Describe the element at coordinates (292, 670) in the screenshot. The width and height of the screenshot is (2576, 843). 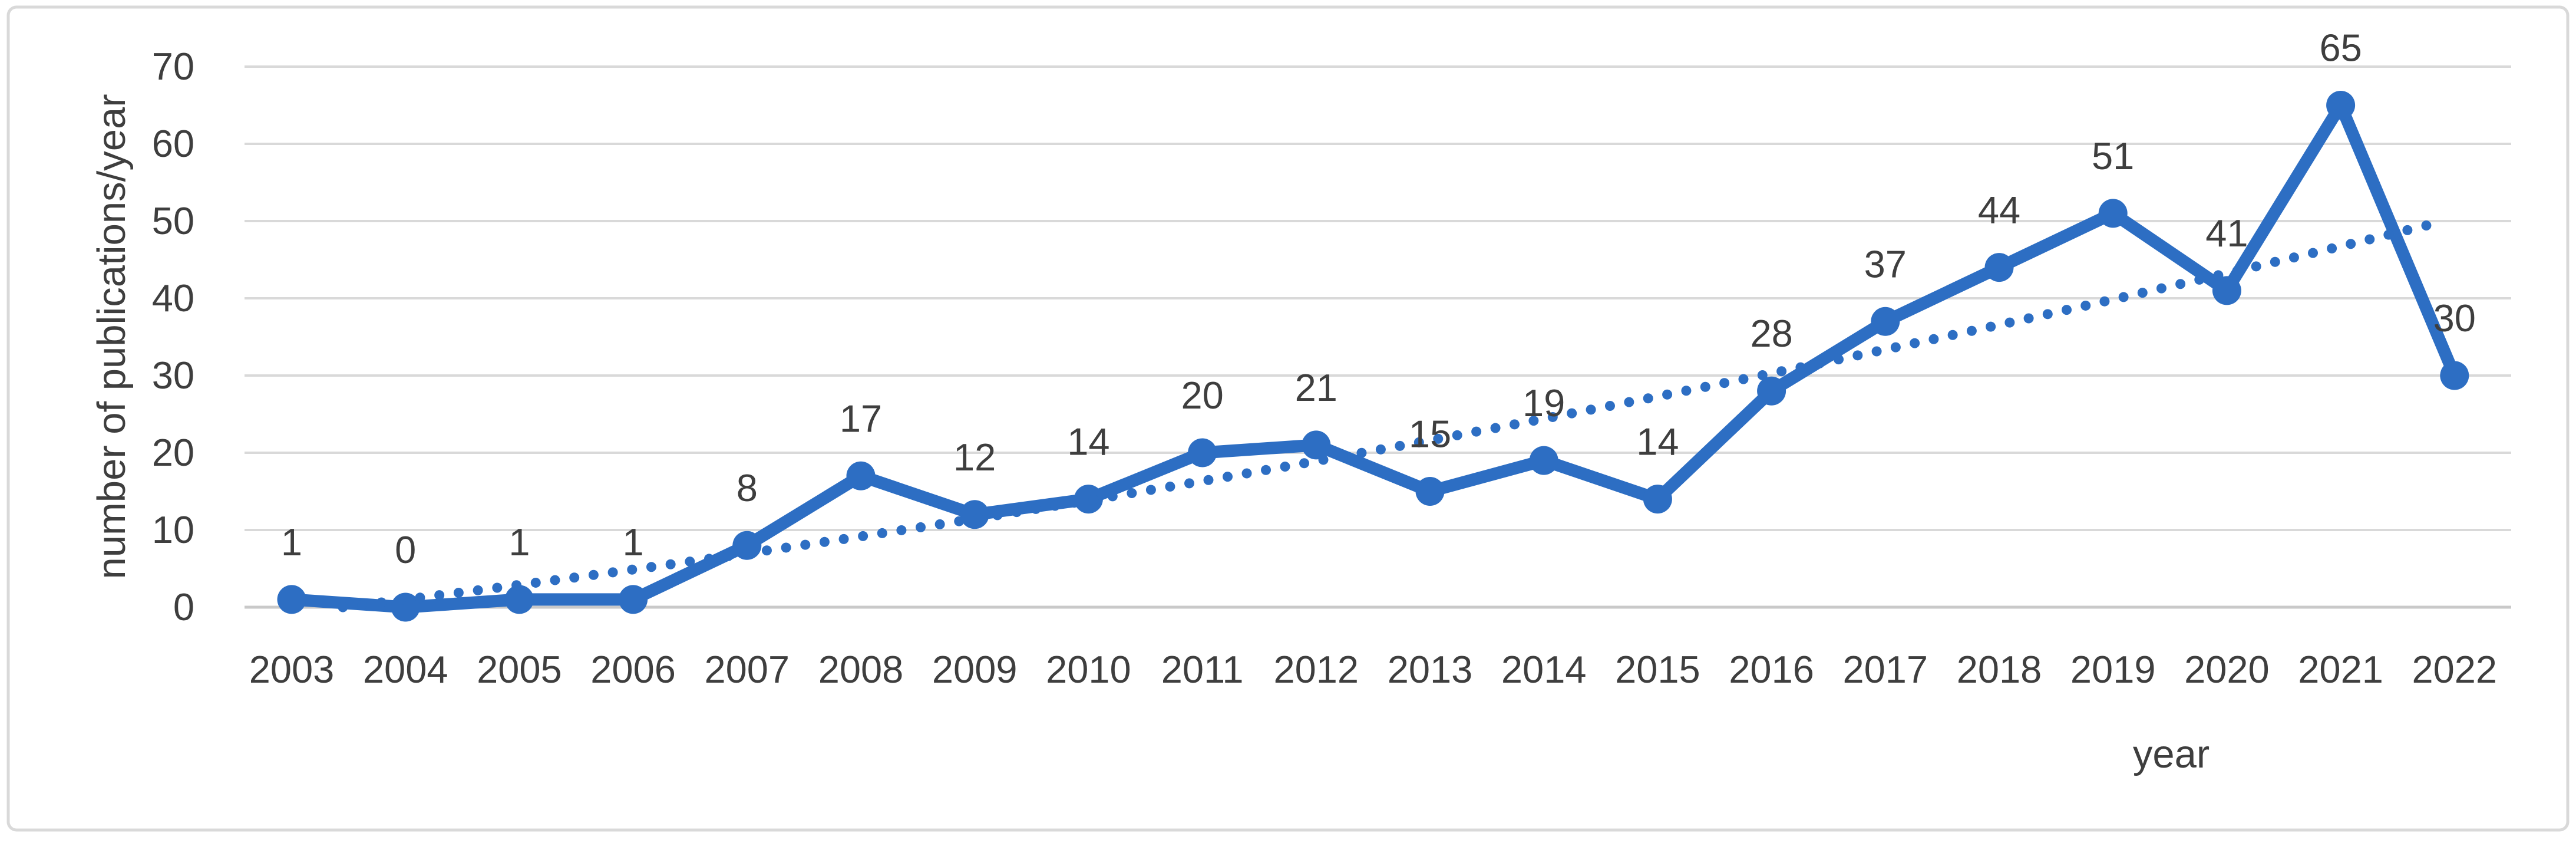
I see `x-tick-2003: 2003` at that location.